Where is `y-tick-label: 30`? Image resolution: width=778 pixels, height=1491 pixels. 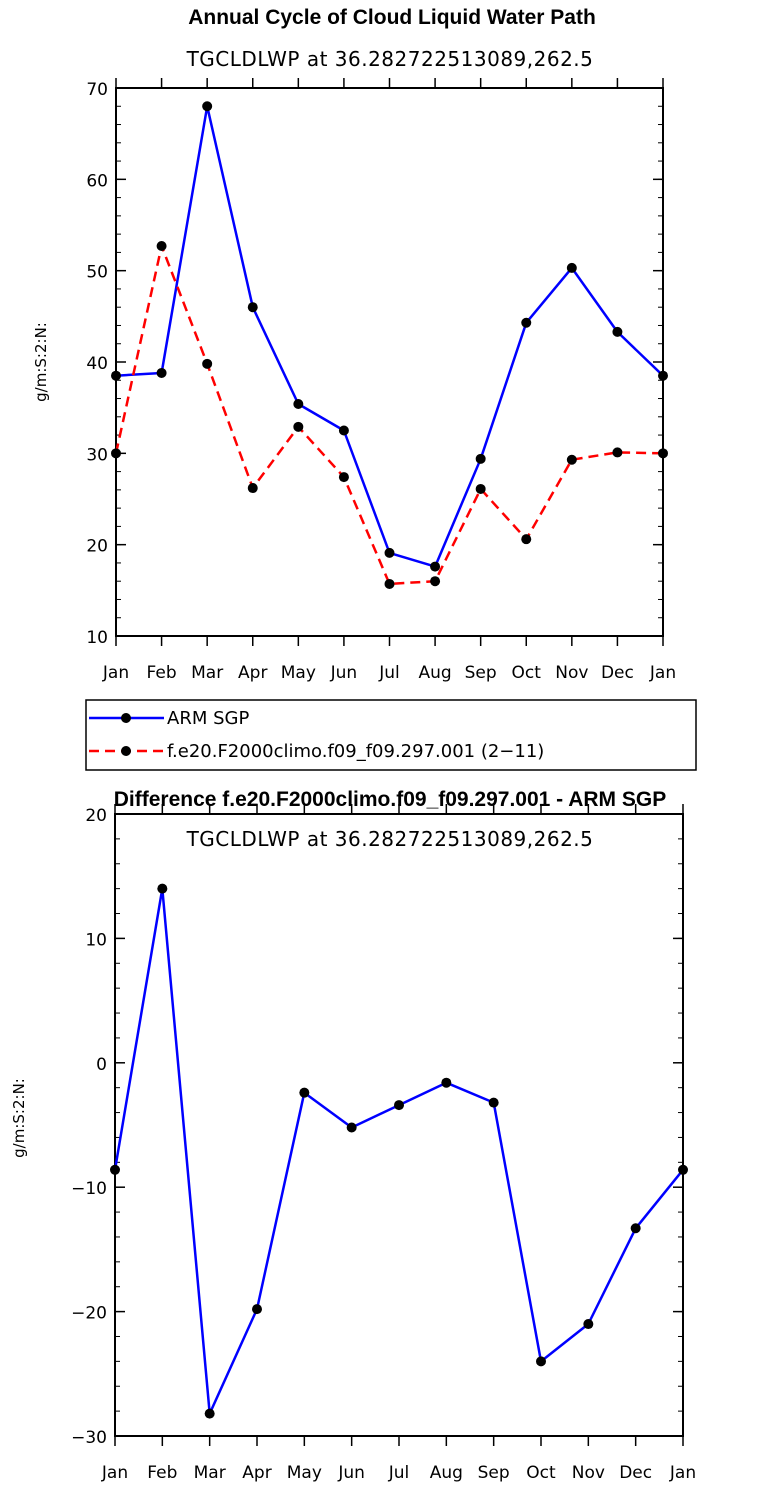 y-tick-label: 30 is located at coordinates (97, 455).